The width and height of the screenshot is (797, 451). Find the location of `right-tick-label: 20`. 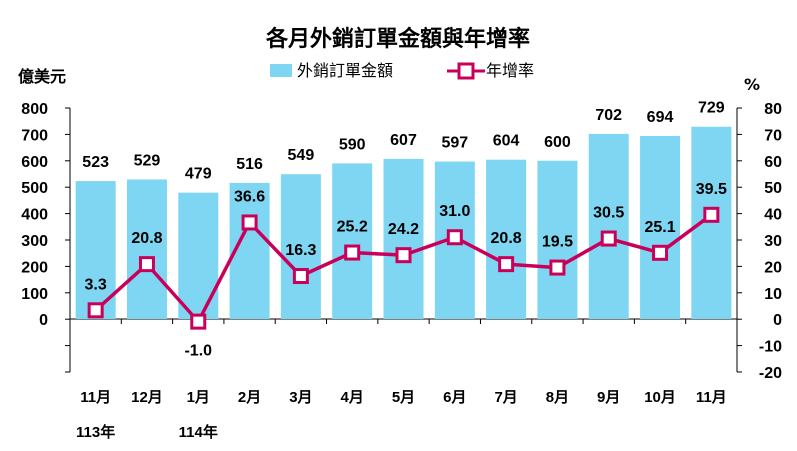

right-tick-label: 20 is located at coordinates (773, 267).